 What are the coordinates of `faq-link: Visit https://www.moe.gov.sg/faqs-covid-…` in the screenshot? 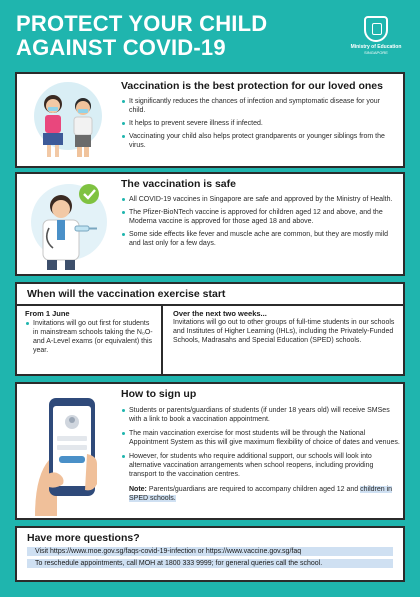 It's located at (210, 551).